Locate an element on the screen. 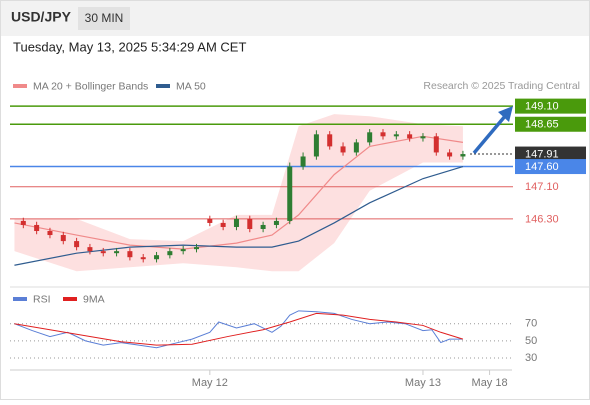 This screenshot has width=590, height=405. level-label: 147.91 is located at coordinates (542, 154).